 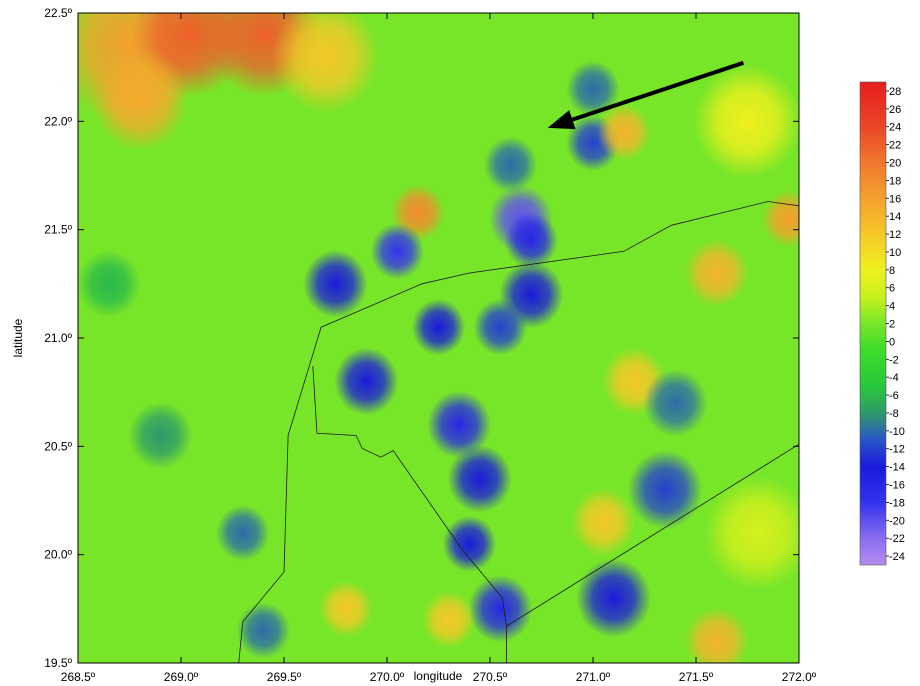 What do you see at coordinates (561, 120) in the screenshot?
I see `arrow-head` at bounding box center [561, 120].